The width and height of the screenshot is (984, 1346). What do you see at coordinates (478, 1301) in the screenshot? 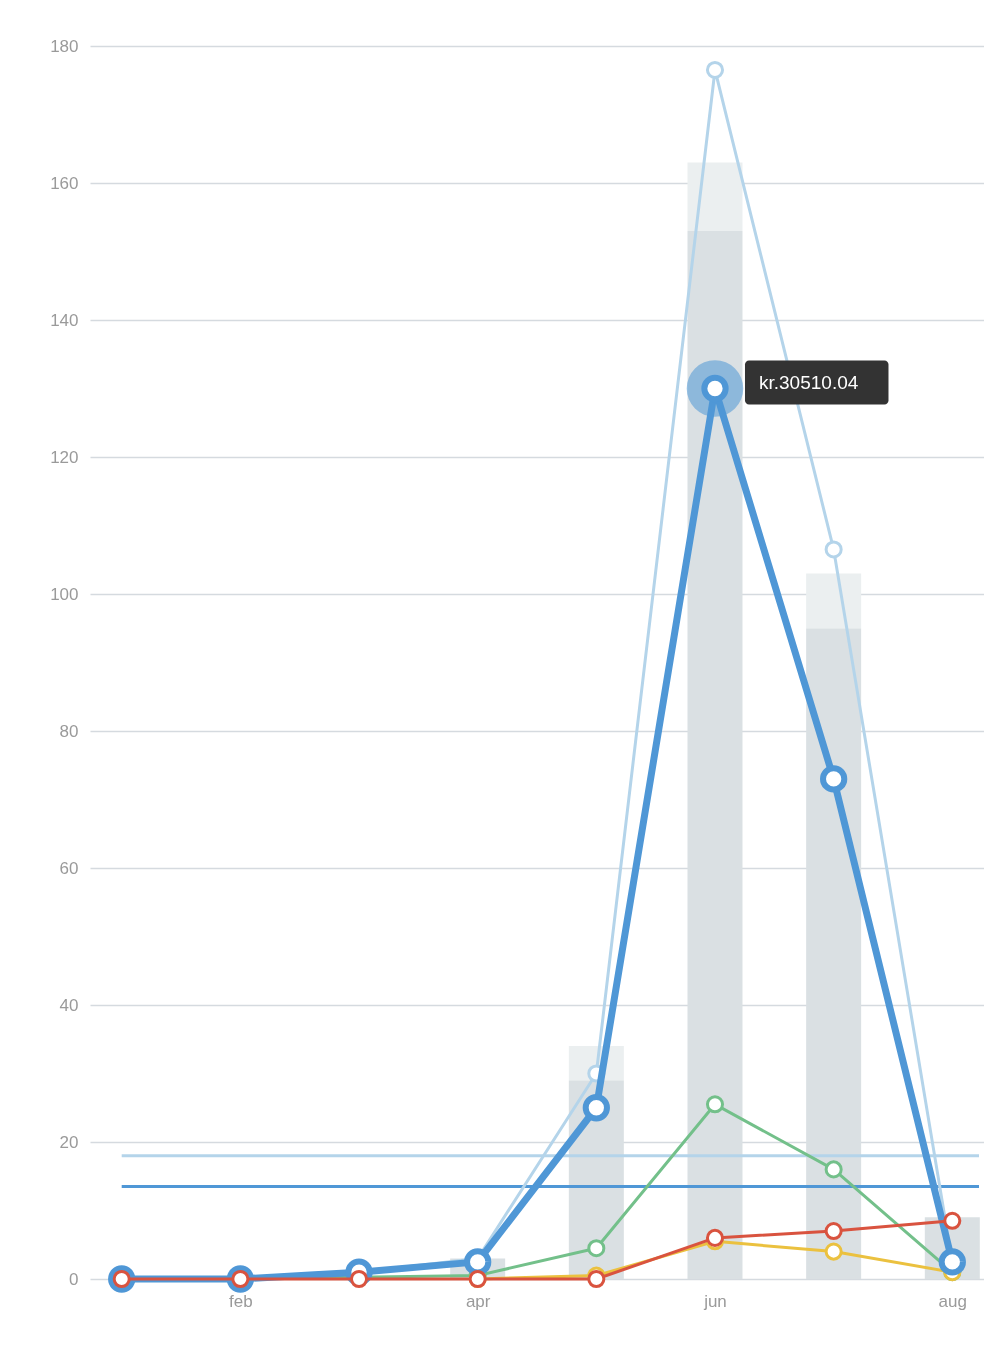
I see `x-tick-label: apr` at bounding box center [478, 1301].